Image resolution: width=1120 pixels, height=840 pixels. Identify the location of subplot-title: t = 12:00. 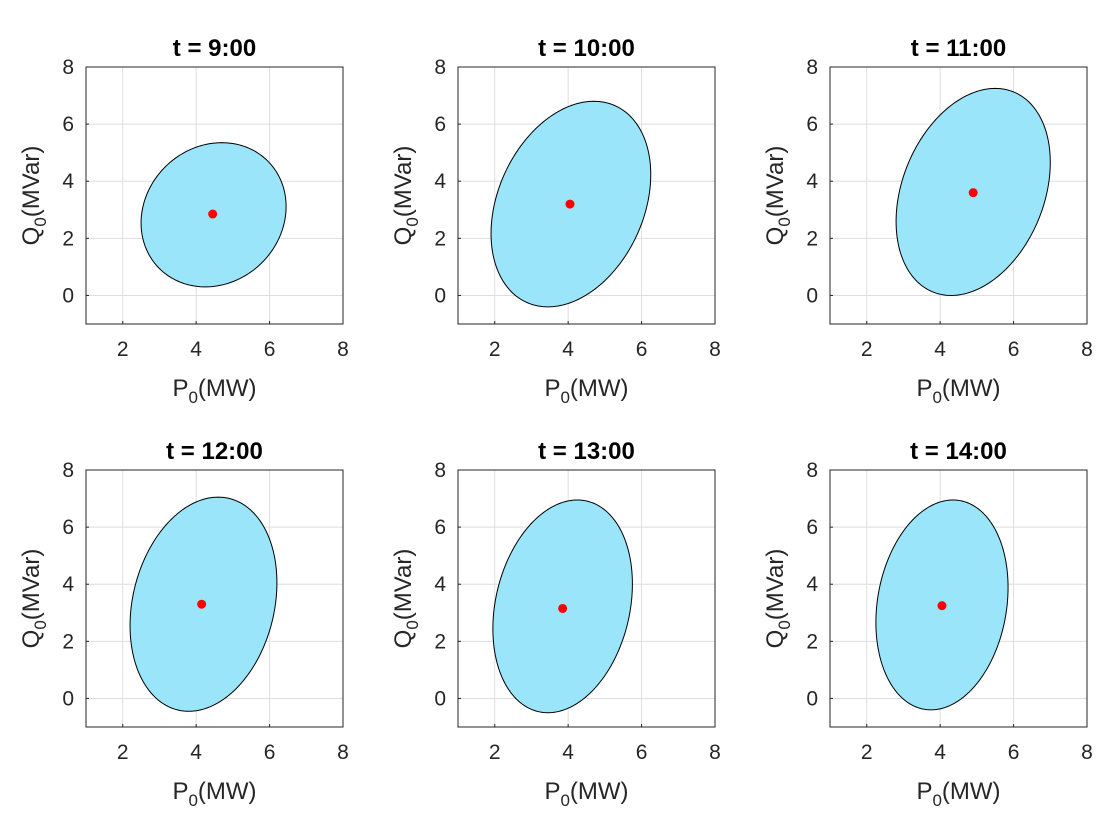
(214, 451).